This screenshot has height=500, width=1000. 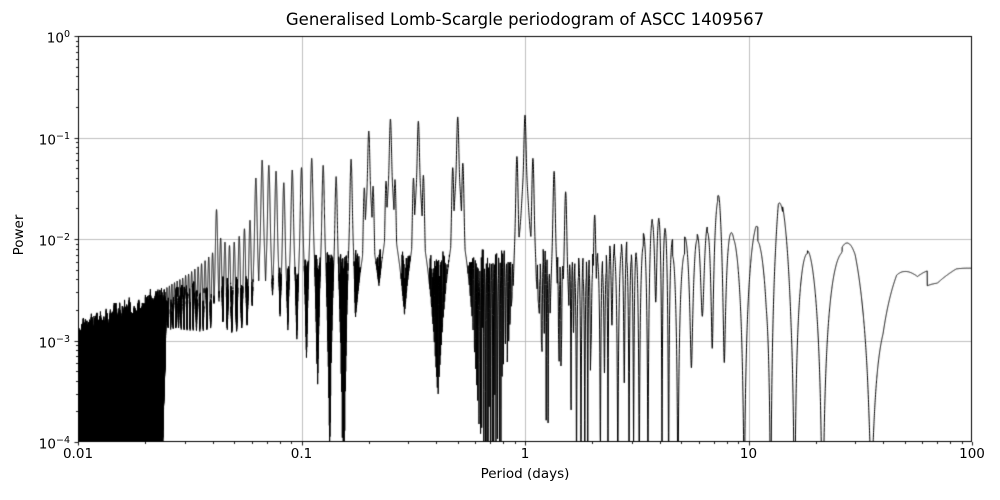 I want to click on y-tick-label: 10⁻⁴, so click(x=54, y=444).